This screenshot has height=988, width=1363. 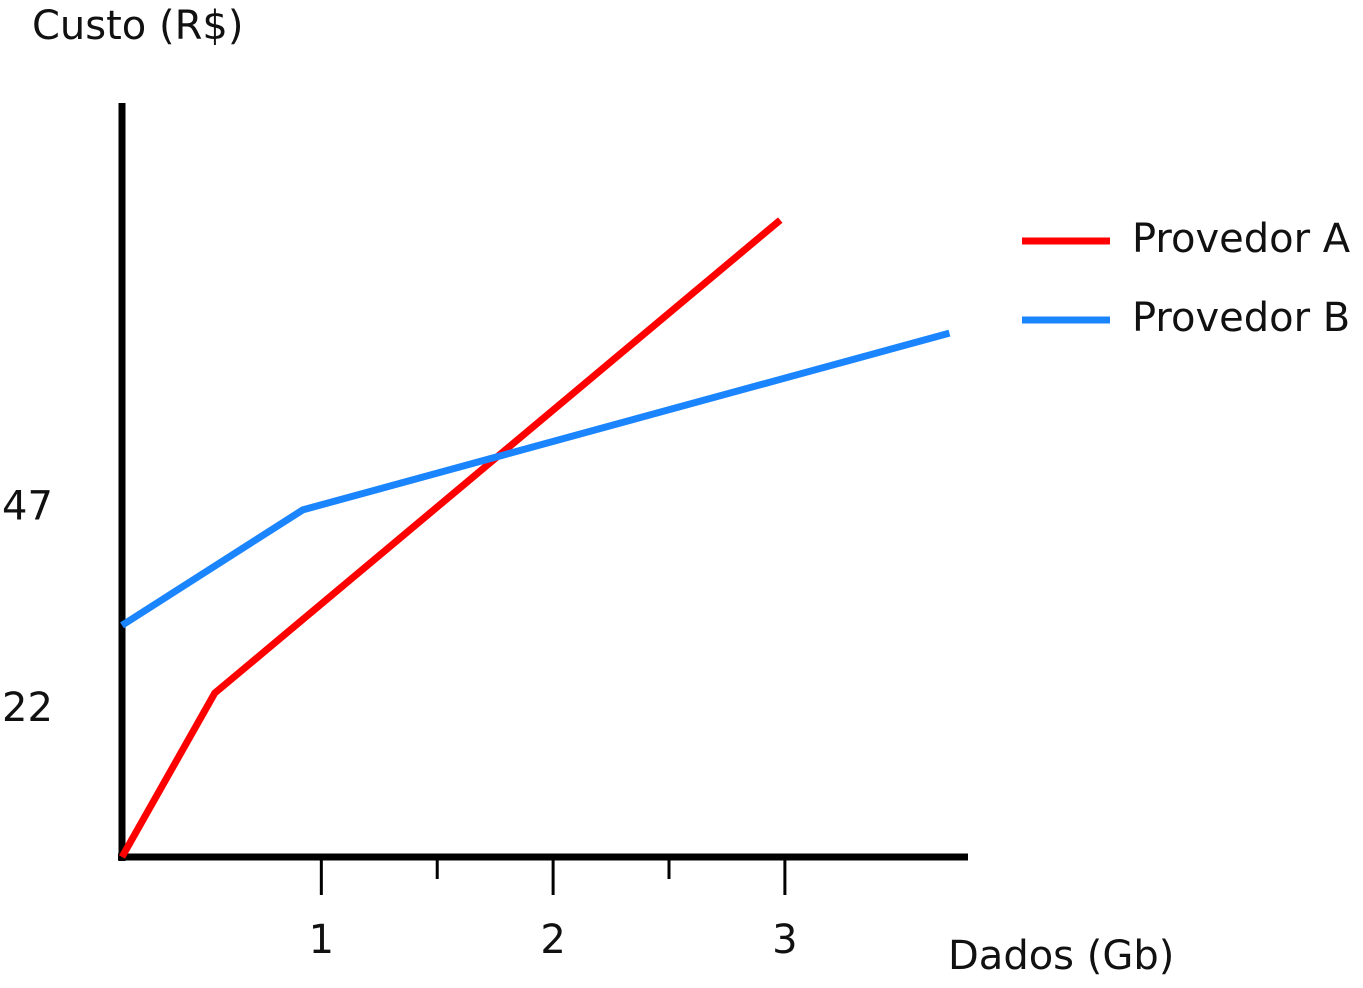 What do you see at coordinates (784, 940) in the screenshot?
I see `x-tick-label: 3` at bounding box center [784, 940].